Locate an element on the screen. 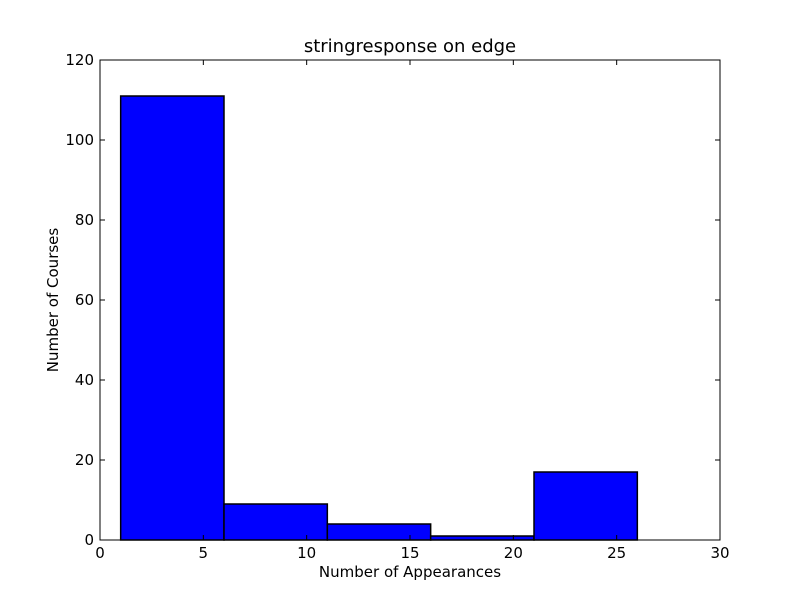  y-tick-label: 120 is located at coordinates (79, 60).